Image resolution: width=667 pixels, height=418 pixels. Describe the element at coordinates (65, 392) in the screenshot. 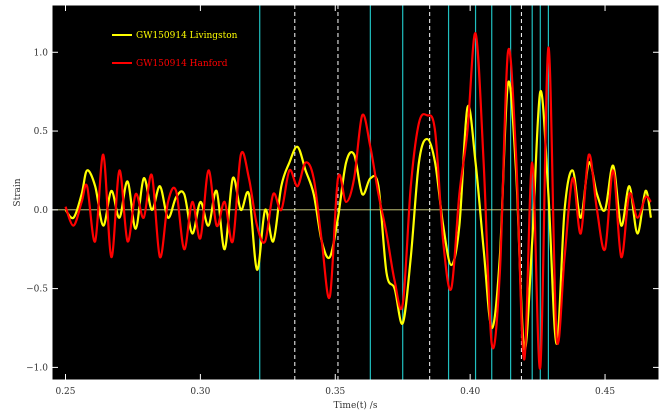

I see `x-tick-label-0: 0.25` at that location.